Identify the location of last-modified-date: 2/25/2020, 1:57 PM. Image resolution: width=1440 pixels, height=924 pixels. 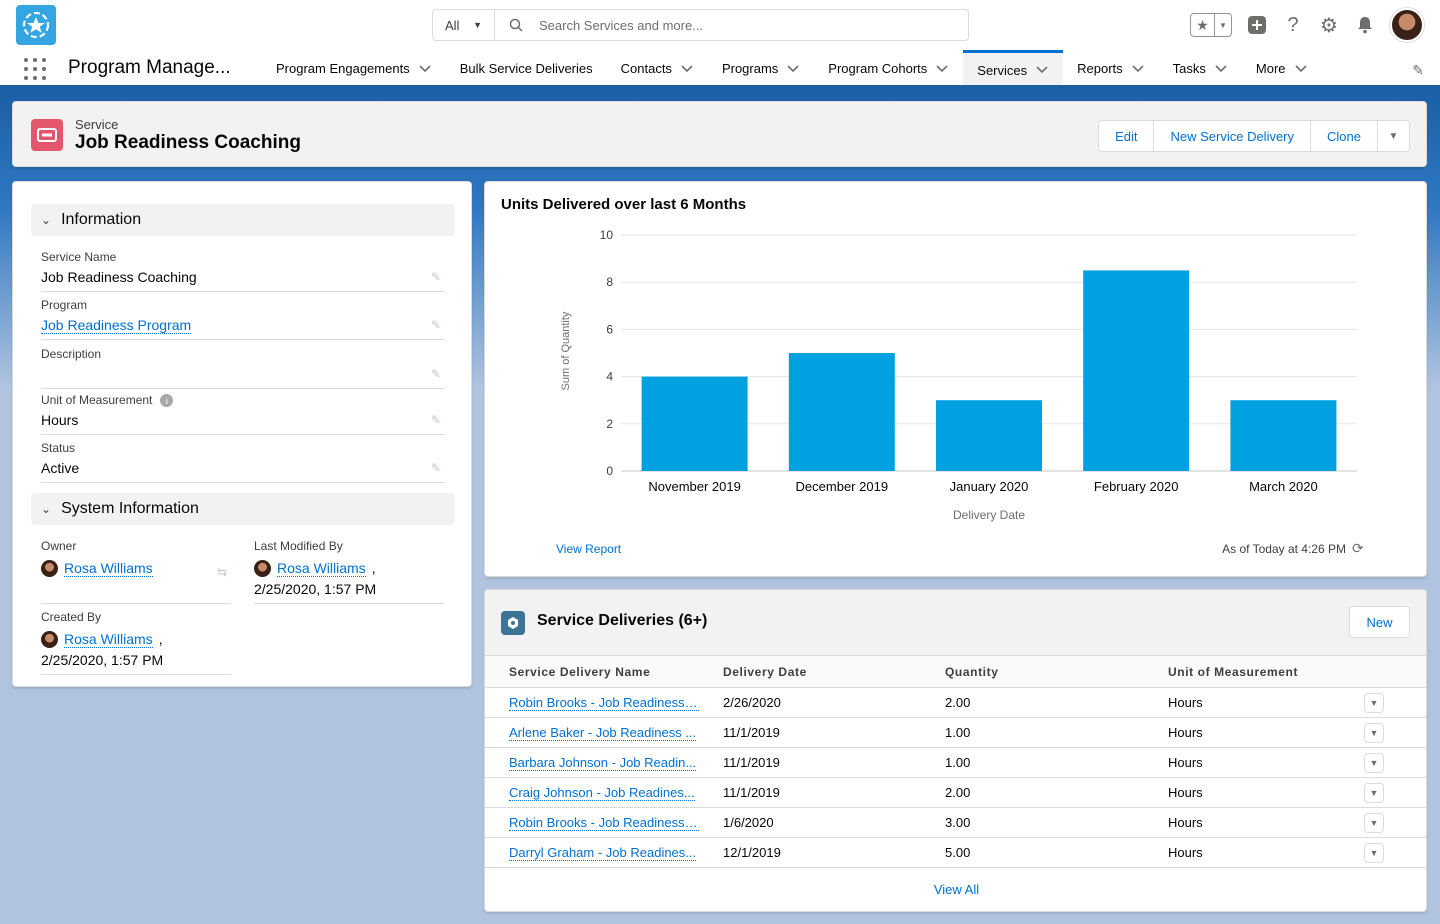
(315, 589).